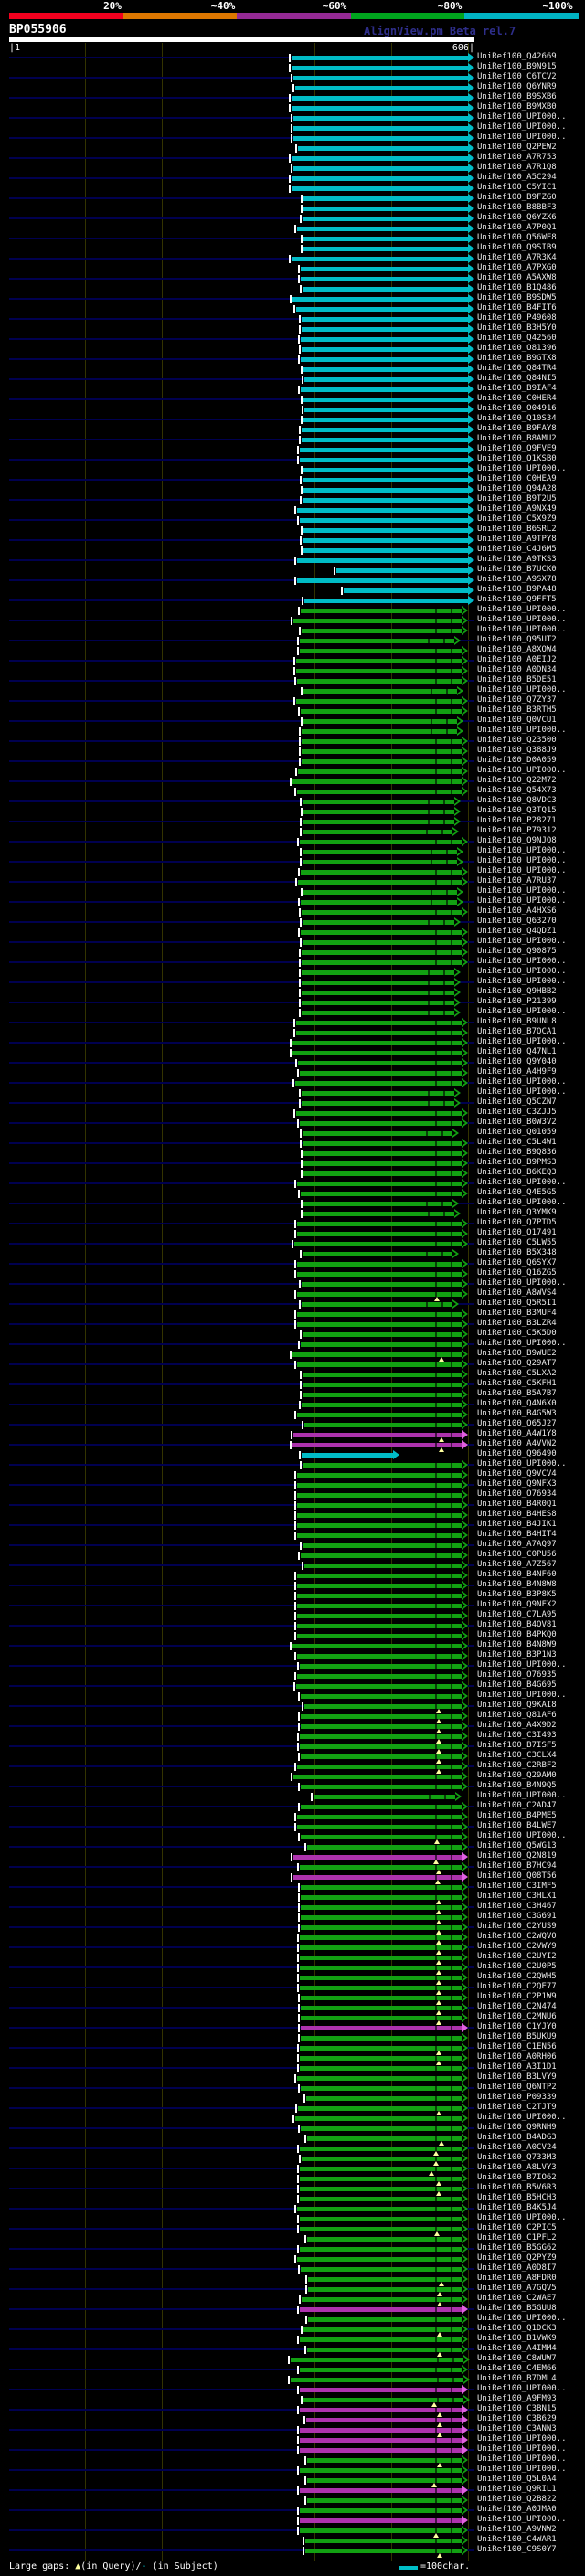 The width and height of the screenshot is (585, 2576). What do you see at coordinates (517, 2348) in the screenshot?
I see `hit-label: UniRef100_A4IMM4` at bounding box center [517, 2348].